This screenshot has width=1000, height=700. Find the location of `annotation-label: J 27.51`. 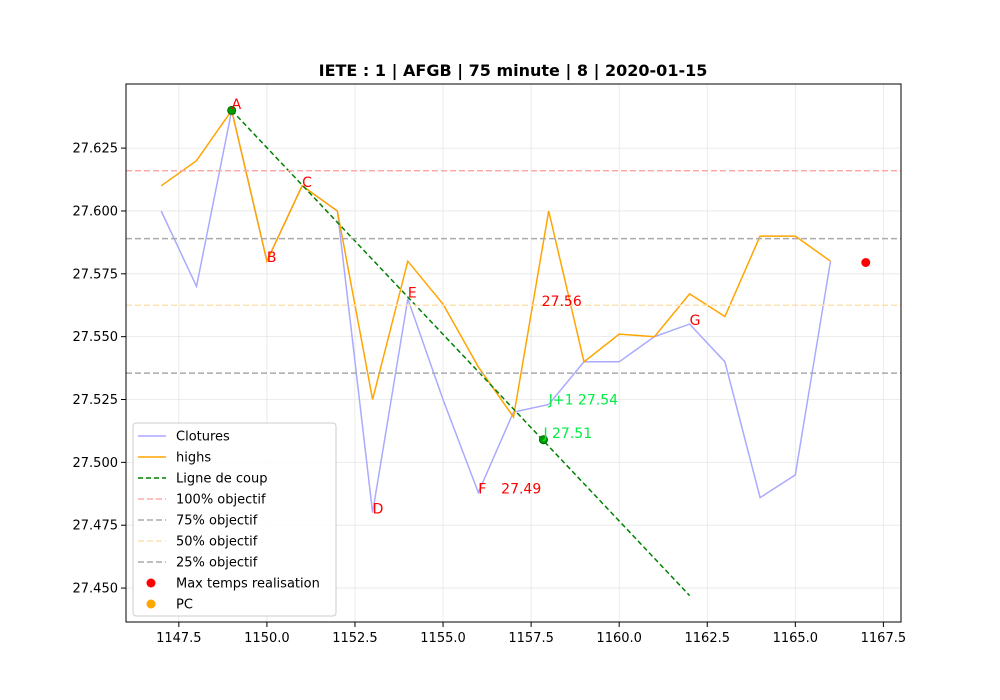

annotation-label: J 27.51 is located at coordinates (567, 434).